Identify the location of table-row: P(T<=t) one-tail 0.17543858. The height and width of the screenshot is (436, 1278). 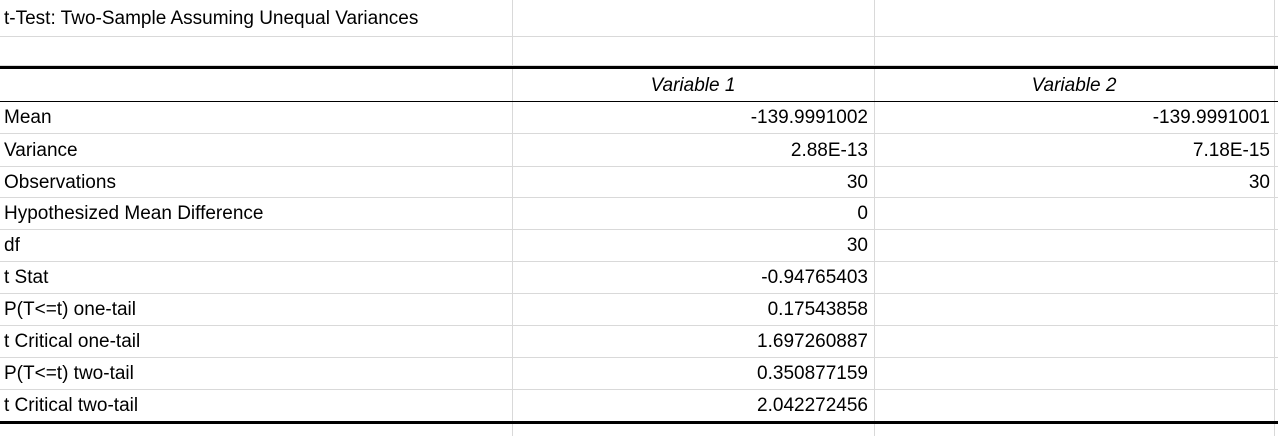
(639, 310).